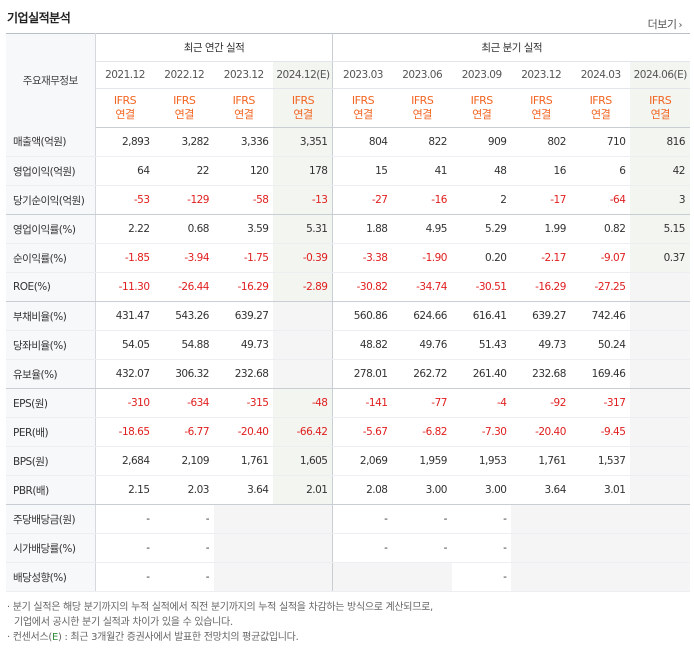 The image size is (694, 648). I want to click on more-label: 더보기, so click(662, 24).